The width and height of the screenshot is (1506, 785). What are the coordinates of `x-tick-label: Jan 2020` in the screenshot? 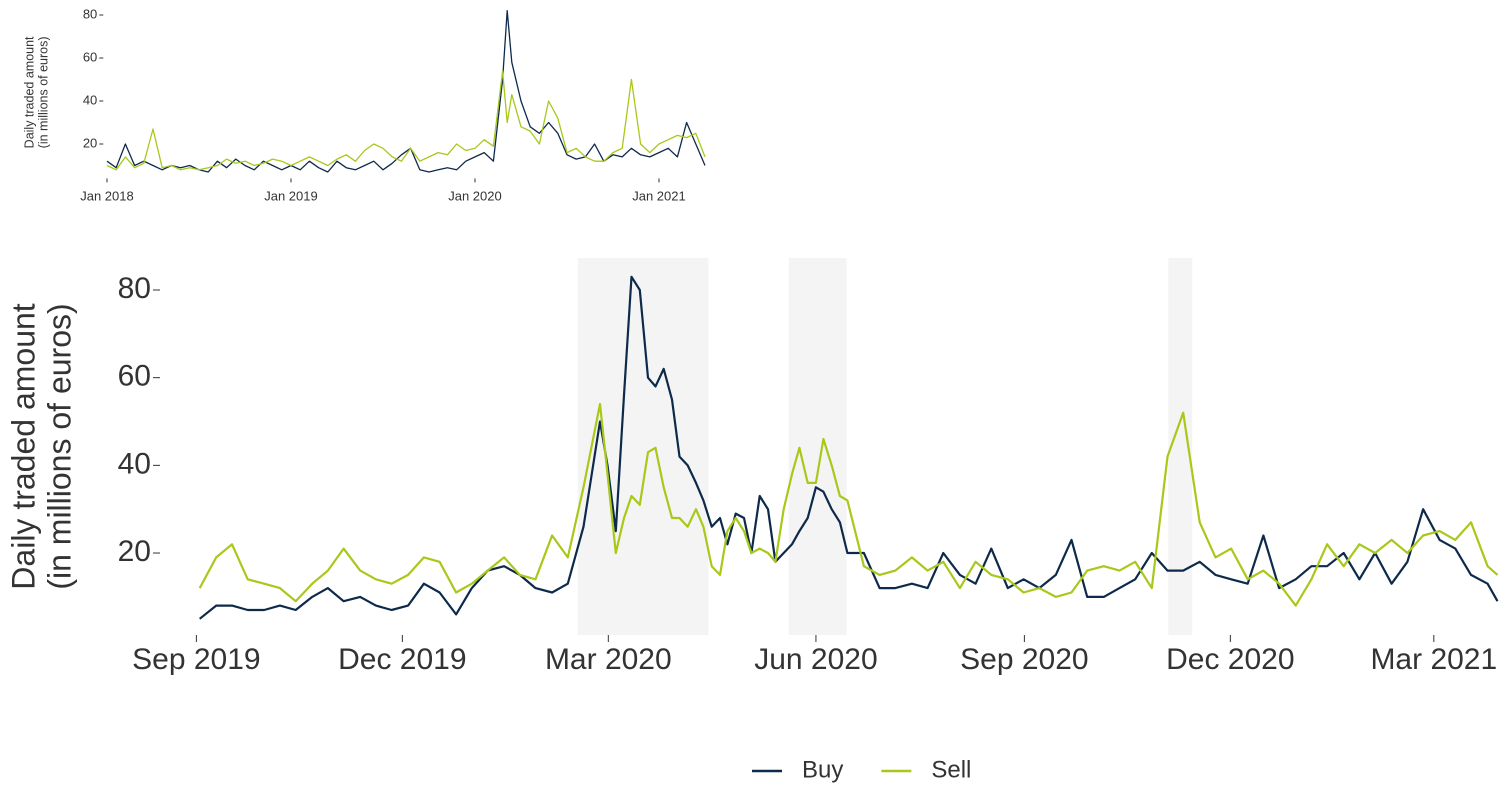 It's located at (475, 195).